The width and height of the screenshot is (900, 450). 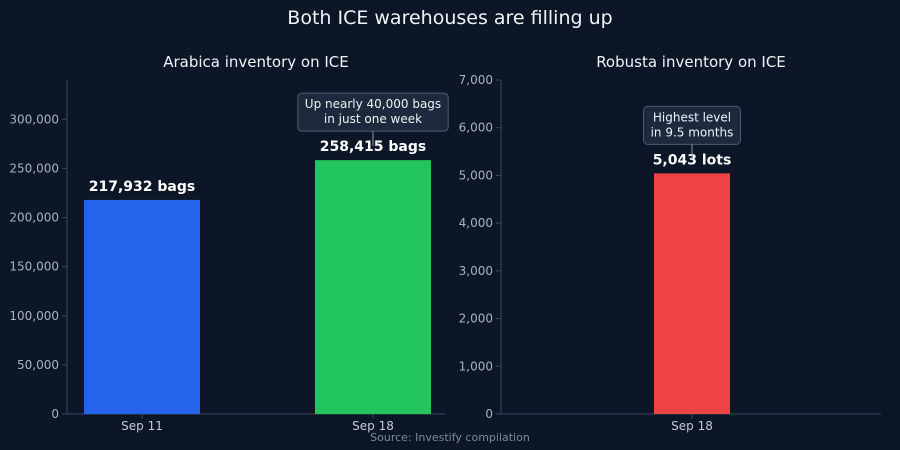 What do you see at coordinates (476, 128) in the screenshot?
I see `y-tick-label: 6,000` at bounding box center [476, 128].